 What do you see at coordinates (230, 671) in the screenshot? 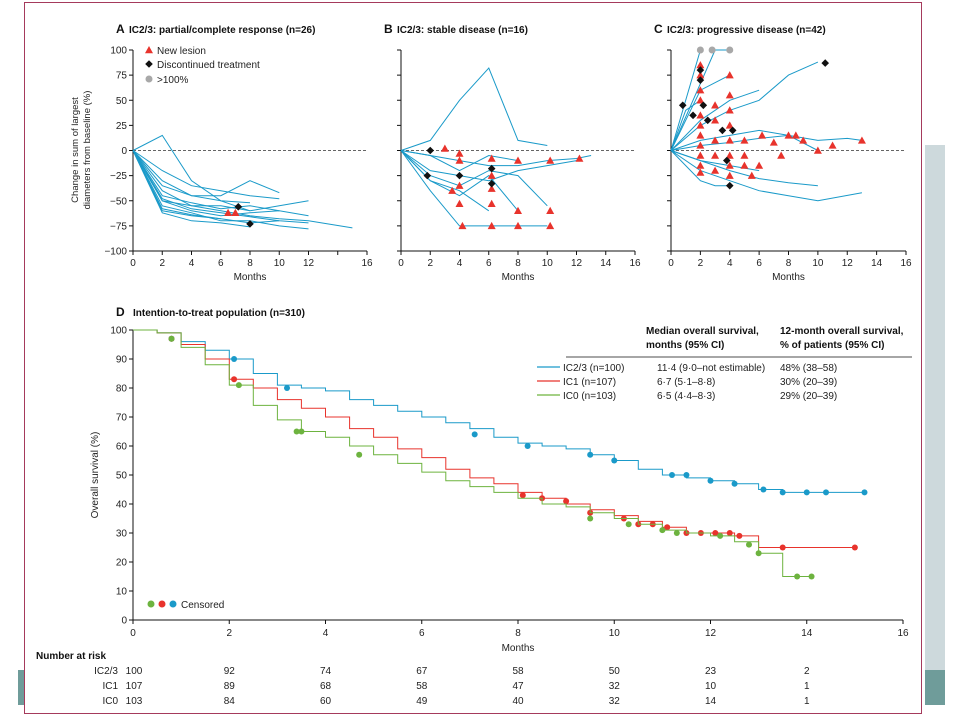
I see `risk-value: 92` at bounding box center [230, 671].